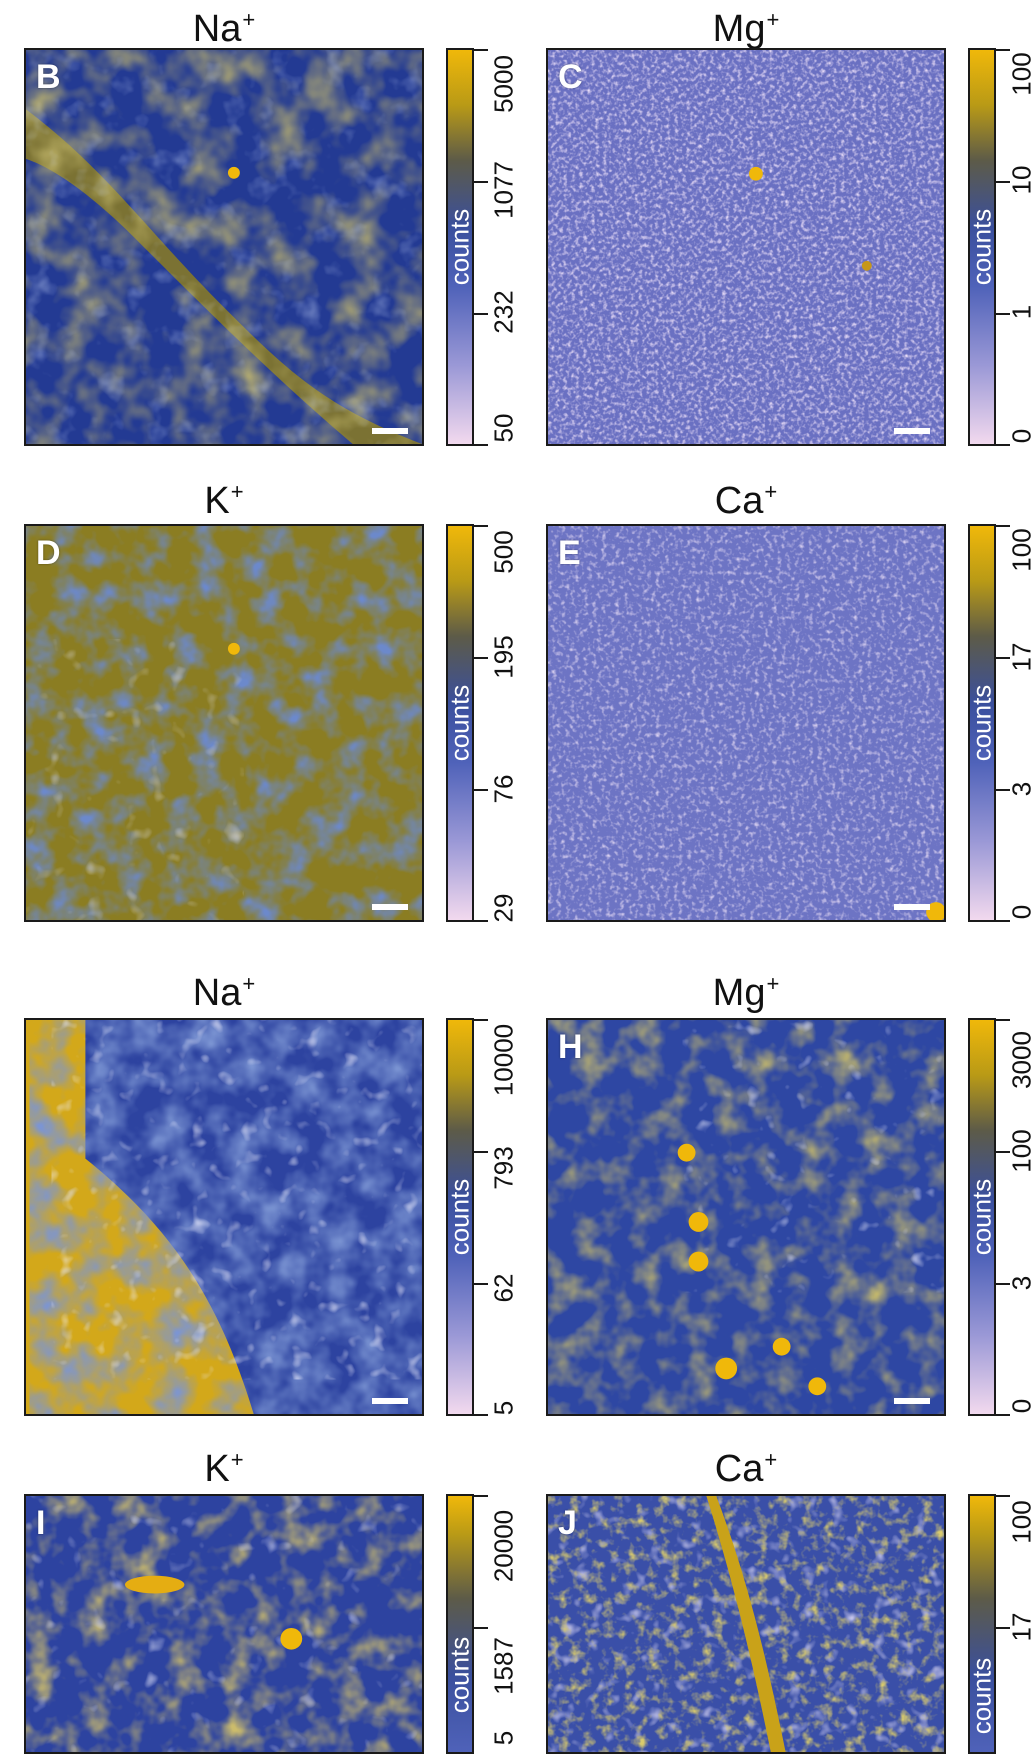 Image resolution: width=1032 pixels, height=1754 pixels. Describe the element at coordinates (504, 190) in the screenshot. I see `tick-label: 1077` at that location.